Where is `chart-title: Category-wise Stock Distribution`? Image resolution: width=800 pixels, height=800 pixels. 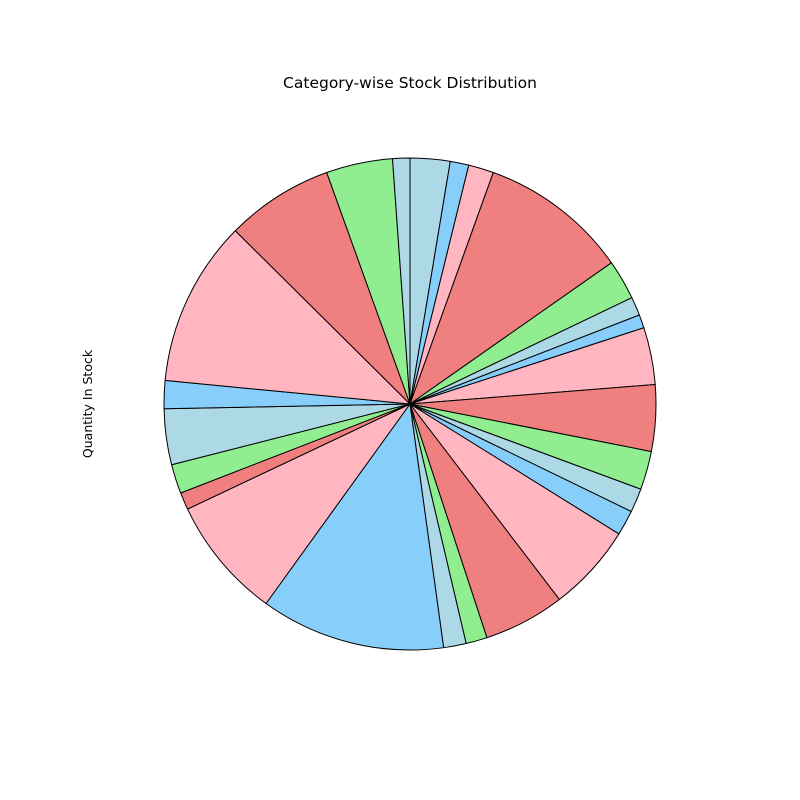 chart-title: Category-wise Stock Distribution is located at coordinates (410, 83).